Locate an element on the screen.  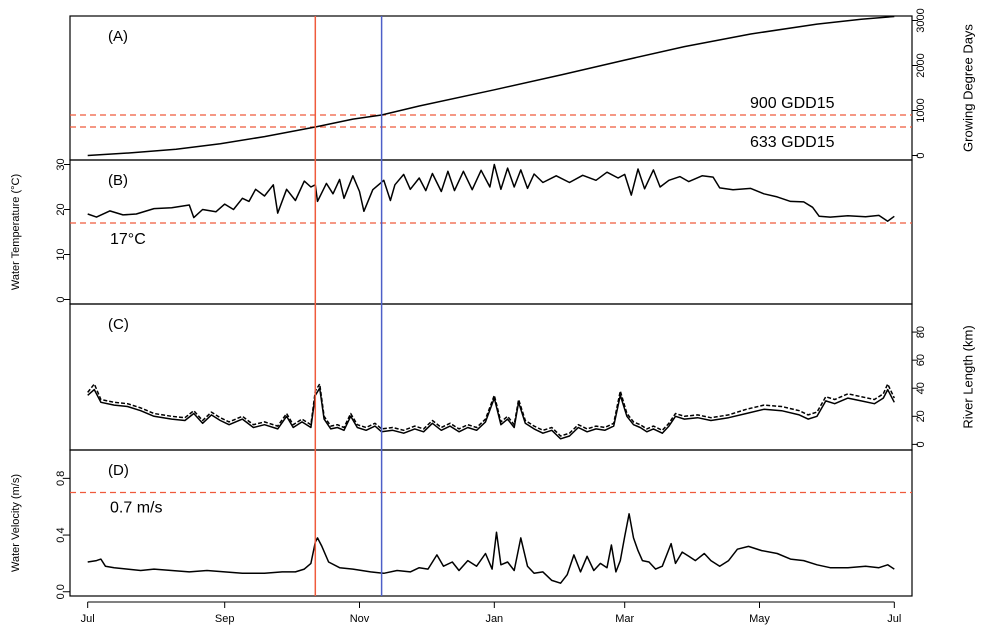
panel-d-y-tick-label: 0.4 is located at coordinates (61, 534).